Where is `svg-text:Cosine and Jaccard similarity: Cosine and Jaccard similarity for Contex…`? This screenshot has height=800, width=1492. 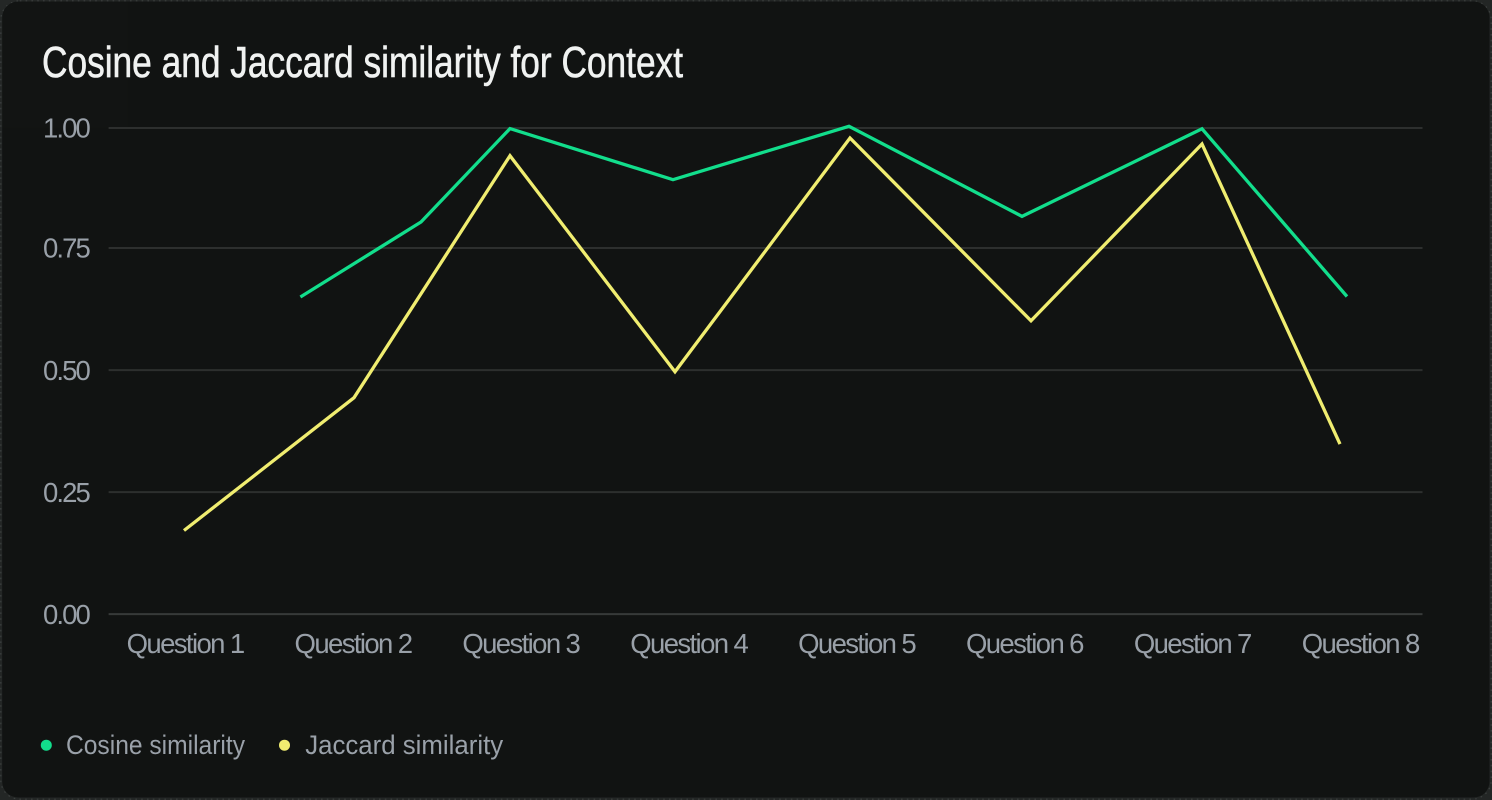 svg-text:Cosine and Jaccard similarity: Cosine and Jaccard similarity for Contex… is located at coordinates (362, 62).